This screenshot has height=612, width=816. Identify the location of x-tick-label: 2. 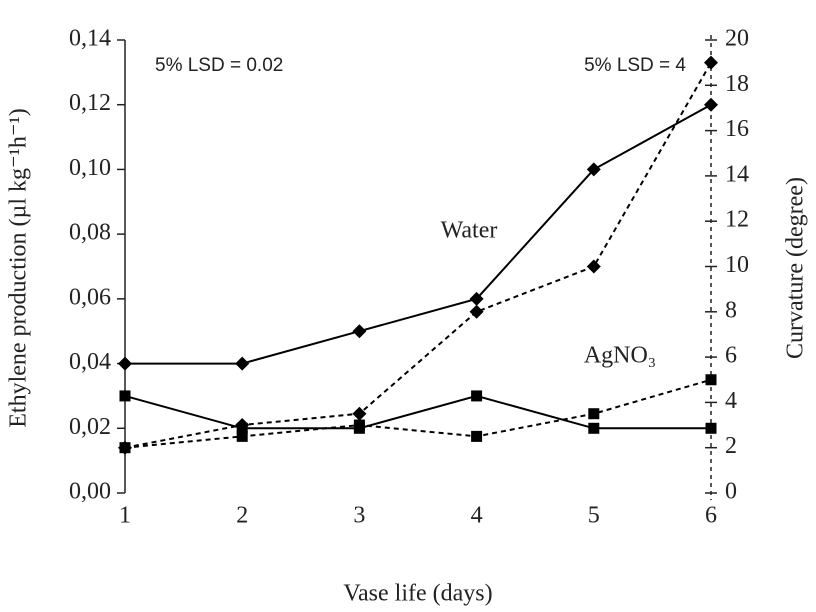
(242, 516).